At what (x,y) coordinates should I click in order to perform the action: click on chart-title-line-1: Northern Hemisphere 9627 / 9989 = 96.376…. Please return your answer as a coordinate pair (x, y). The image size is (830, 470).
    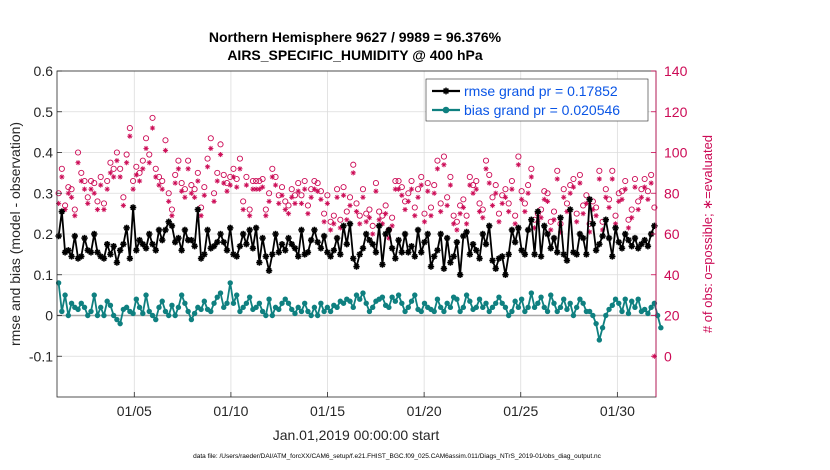
    Looking at the image, I should click on (355, 37).